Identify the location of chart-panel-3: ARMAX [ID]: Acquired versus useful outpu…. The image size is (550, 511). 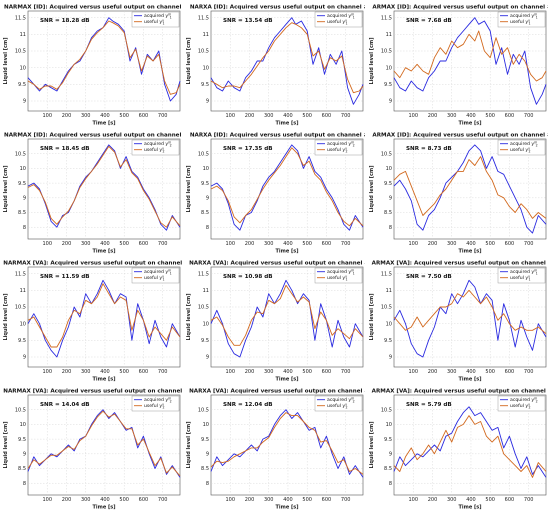
(458, 66).